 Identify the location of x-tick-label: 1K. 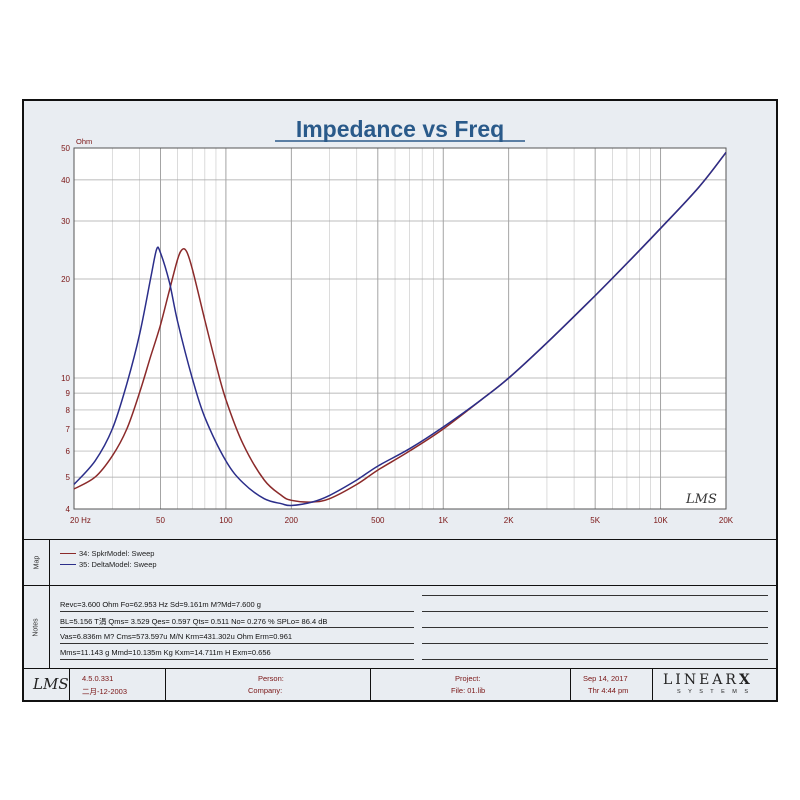
(443, 520).